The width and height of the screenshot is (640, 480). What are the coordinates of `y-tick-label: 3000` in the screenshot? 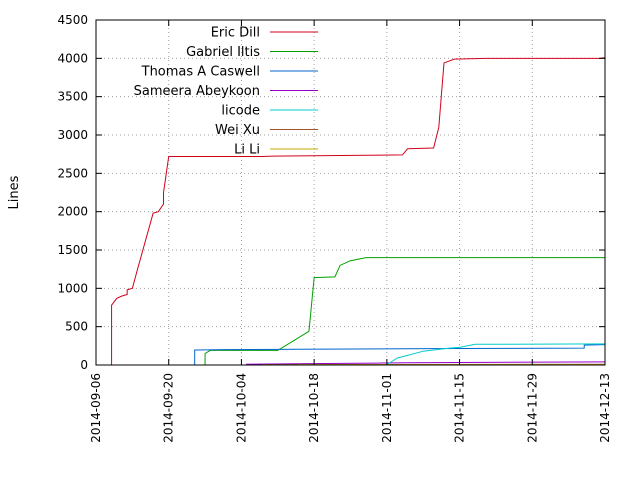 It's located at (72, 135).